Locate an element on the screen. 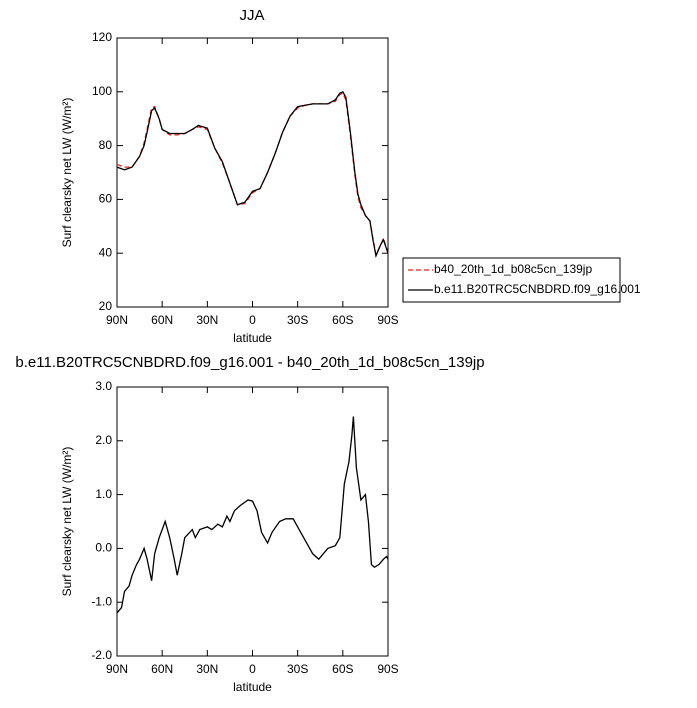  y-tick-label: 100 is located at coordinates (102, 91).